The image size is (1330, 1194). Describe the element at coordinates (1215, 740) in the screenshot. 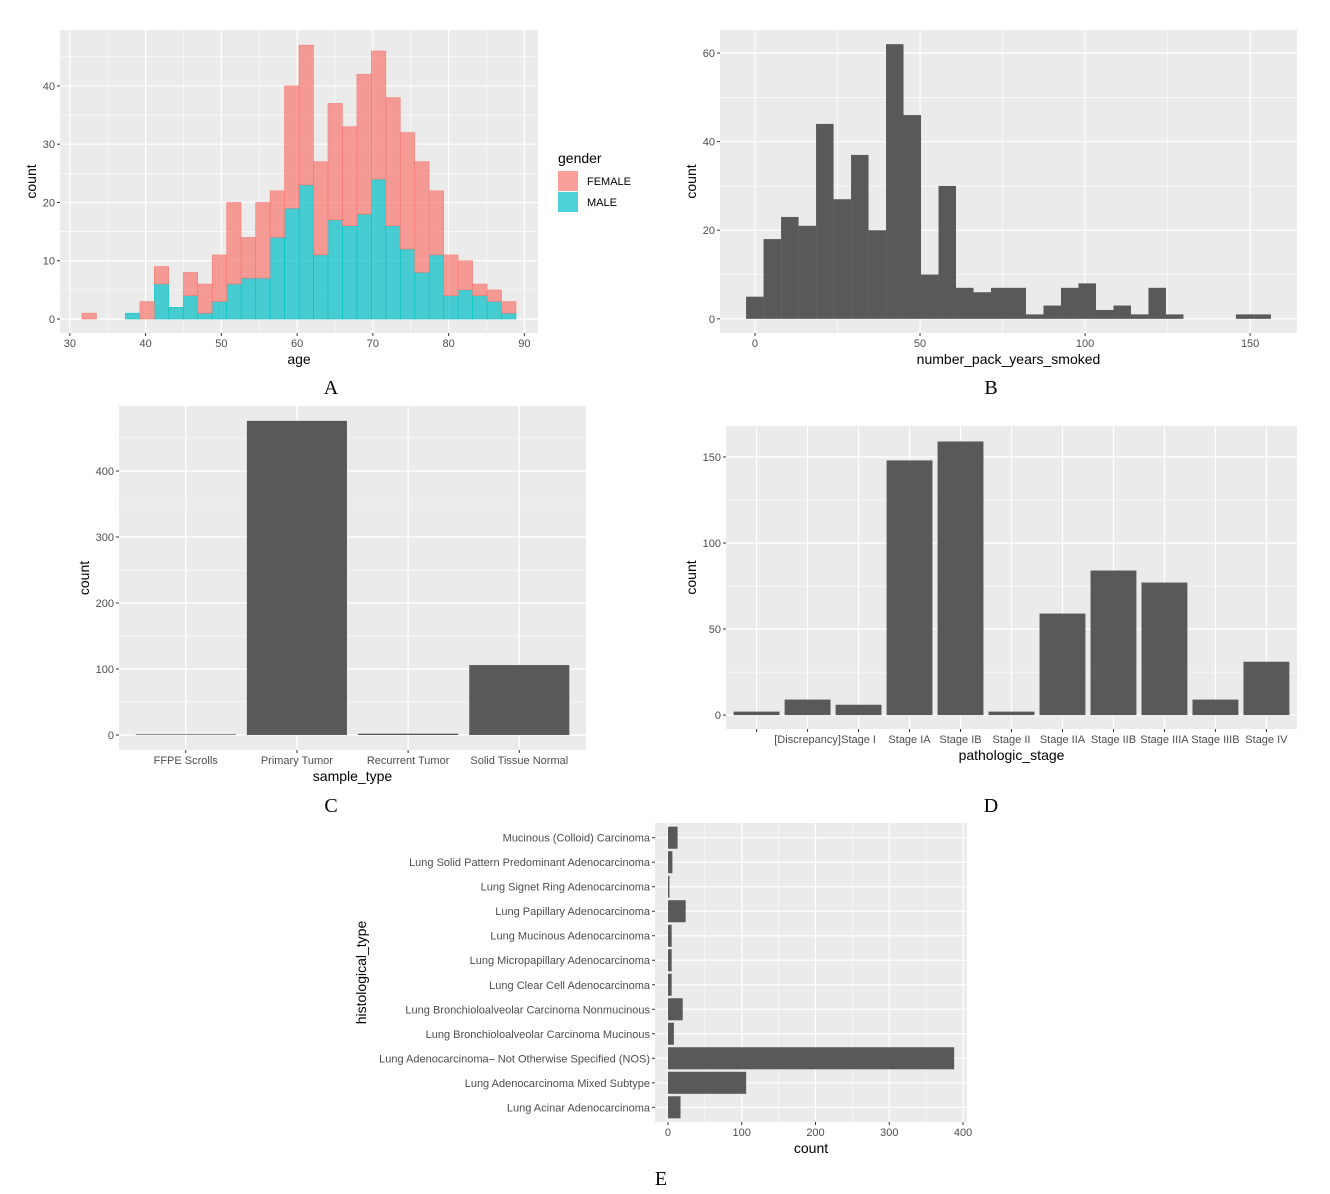

I see `x-category-label: Stage IIIB` at that location.